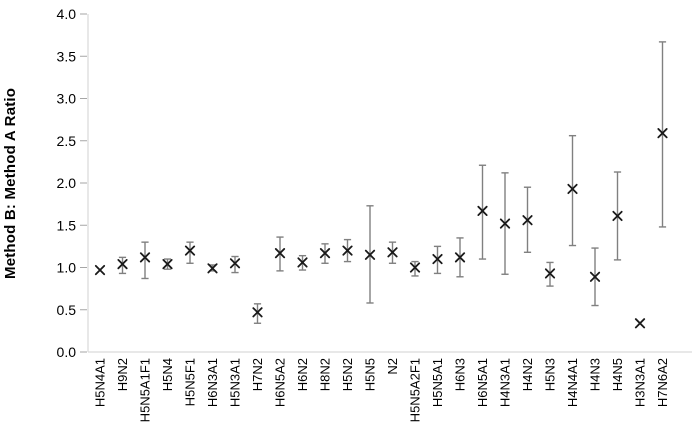  I want to click on x-tick-label: H5N3A1, so click(235, 382).